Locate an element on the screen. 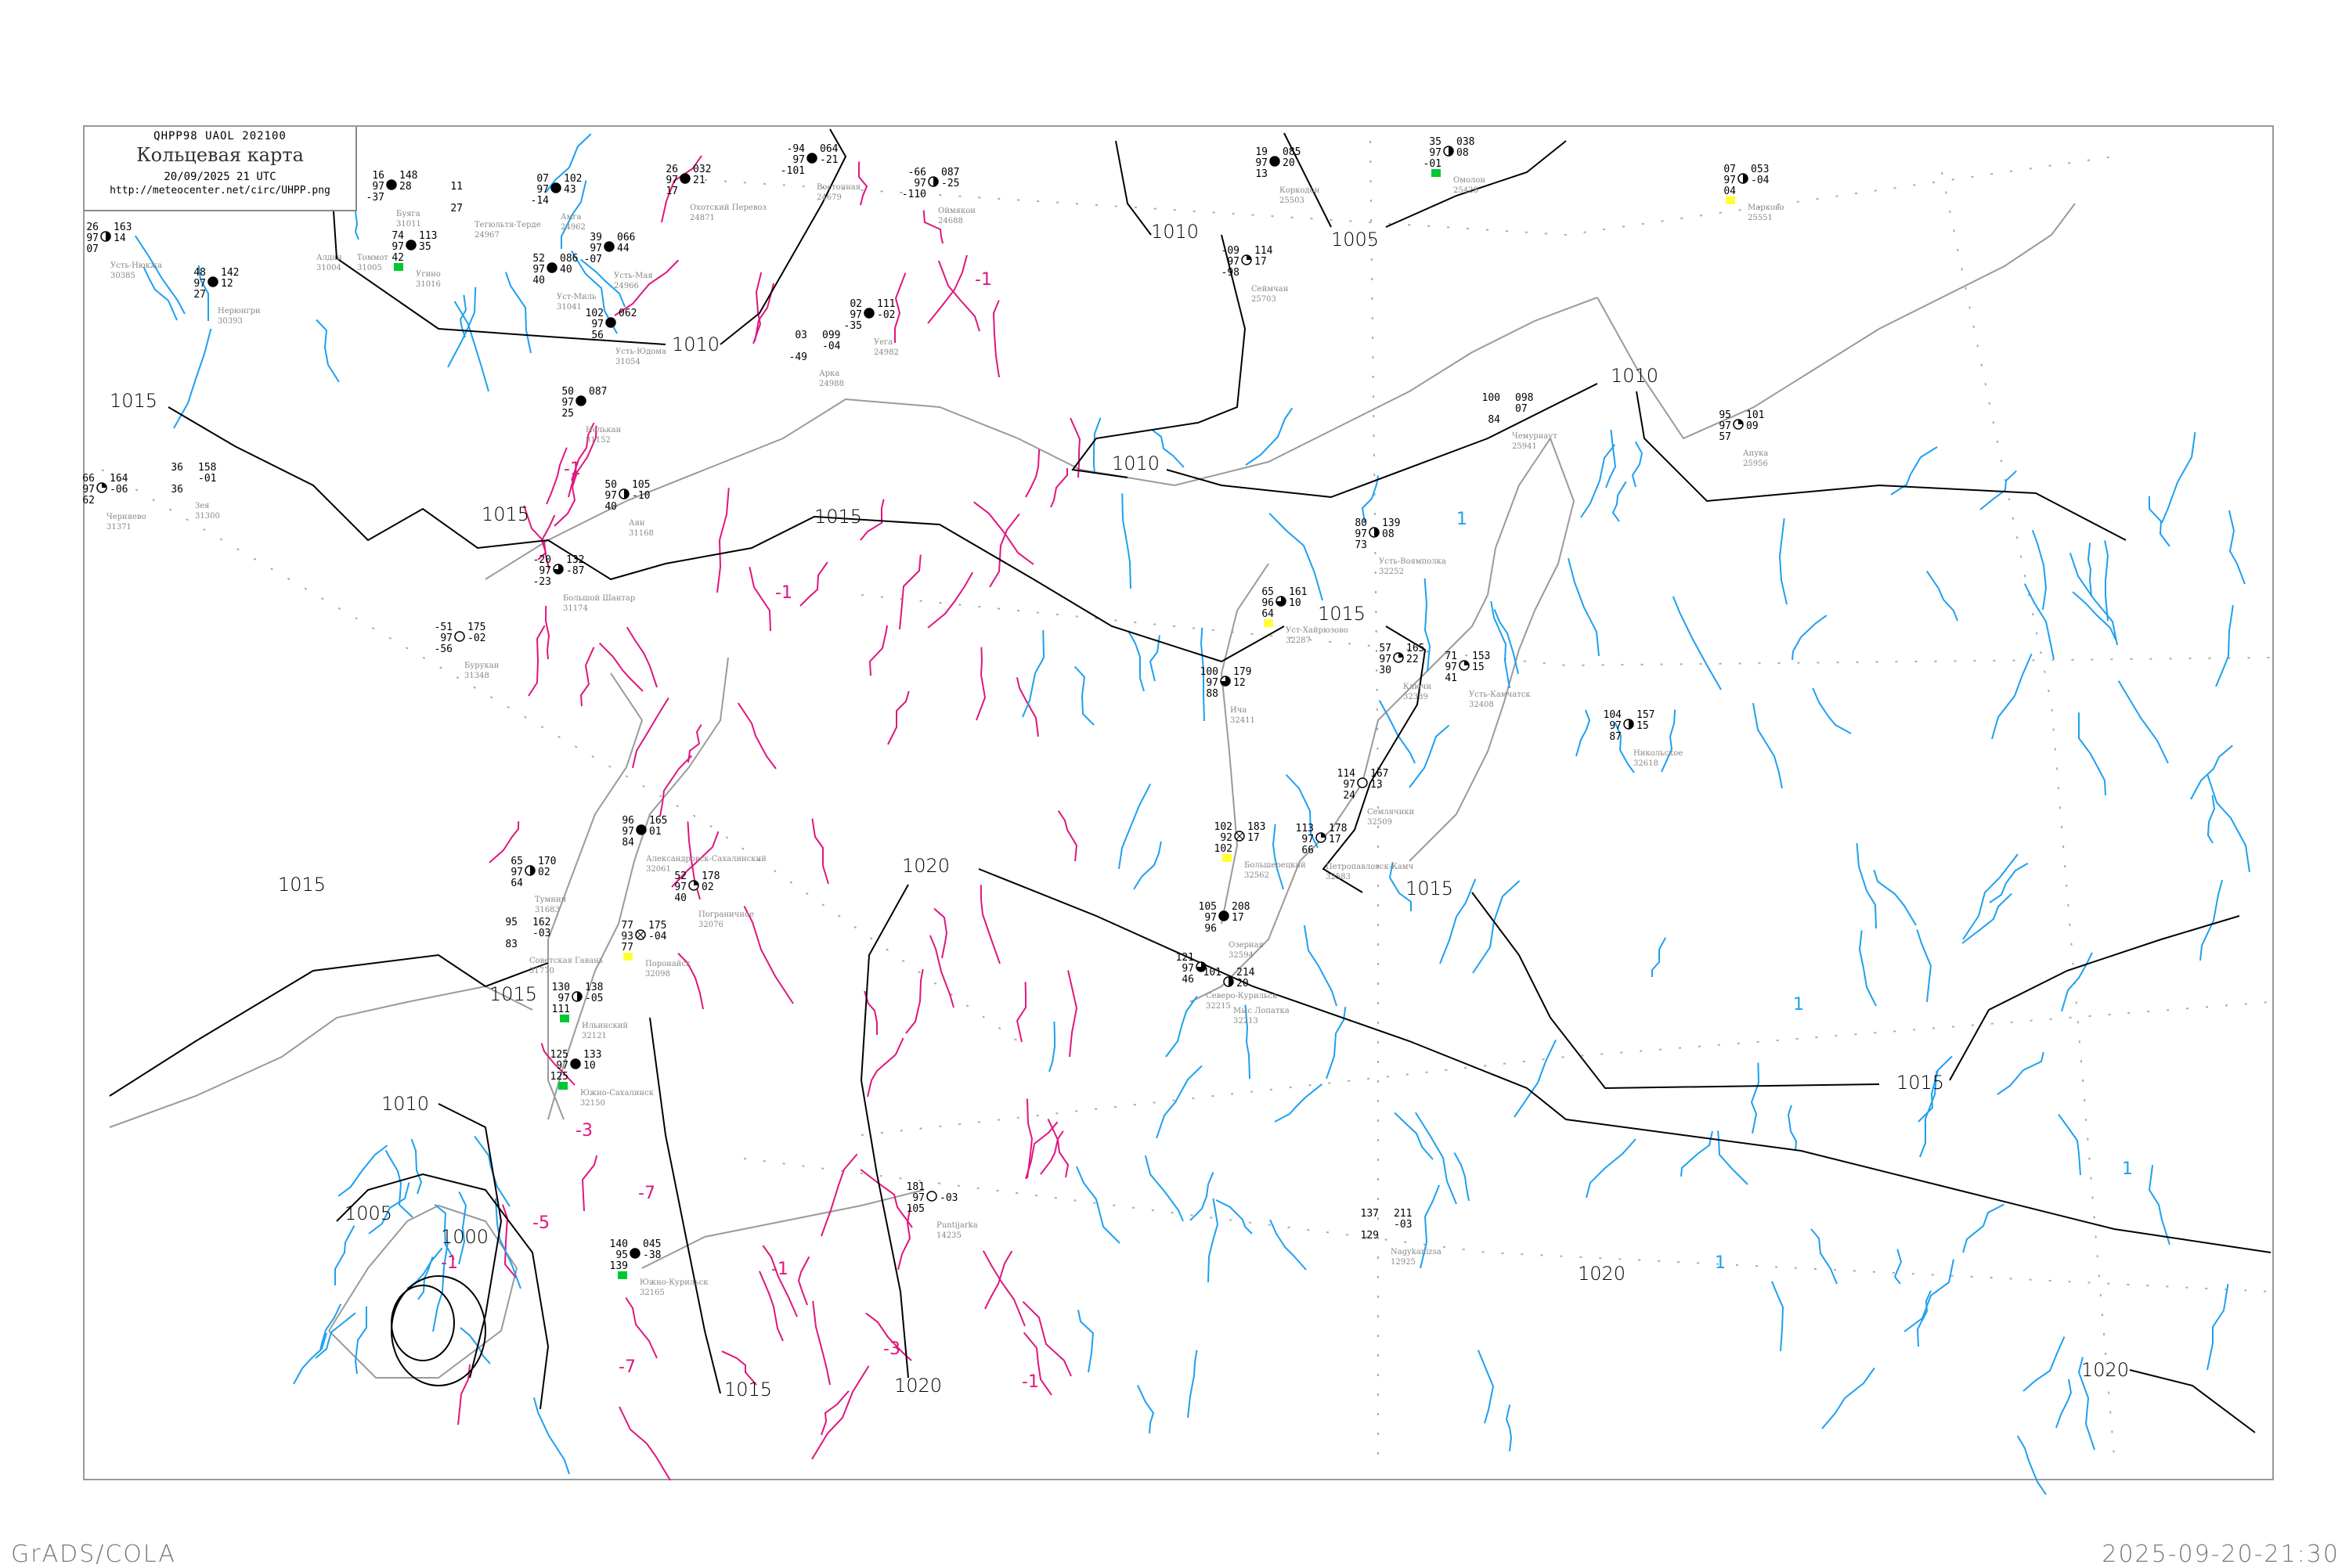 This screenshot has width=2349, height=1568. station-id: 31348 is located at coordinates (477, 676).